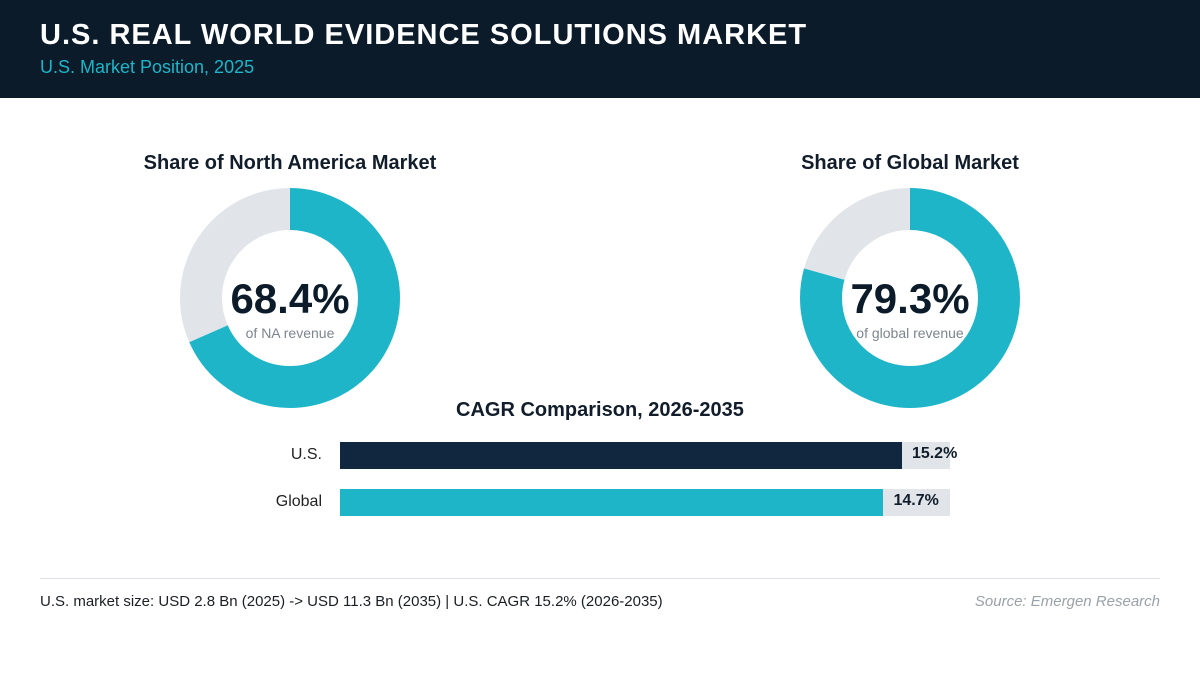  What do you see at coordinates (290, 333) in the screenshot?
I see `na-share-caption: of NA revenue` at bounding box center [290, 333].